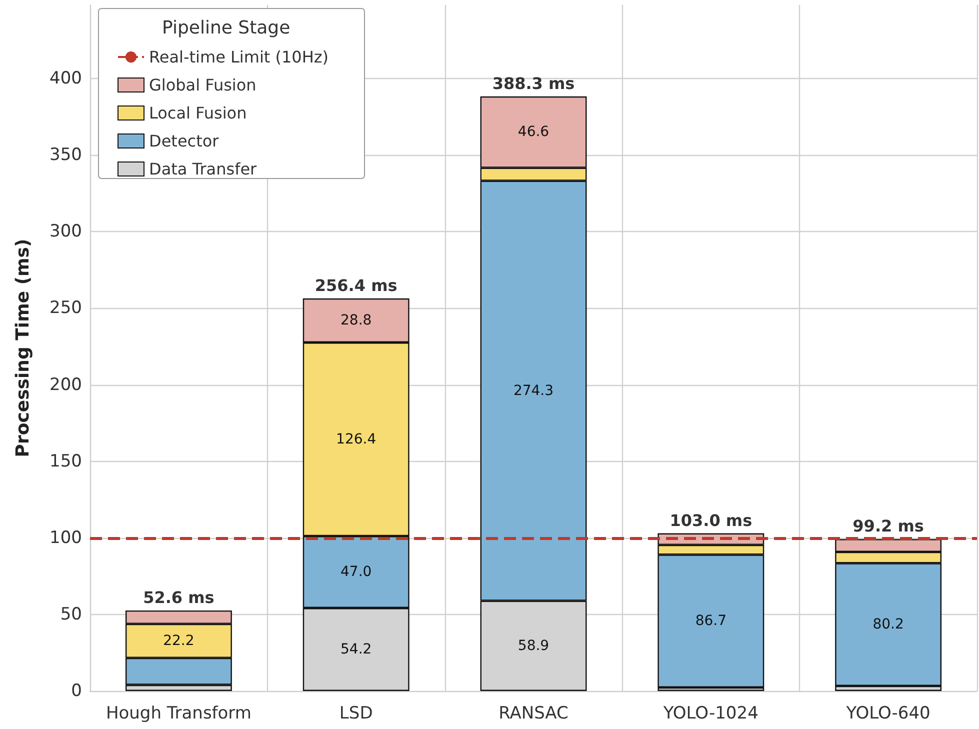 The width and height of the screenshot is (979, 729). Describe the element at coordinates (356, 572) in the screenshot. I see `data-label: 47.0` at that location.